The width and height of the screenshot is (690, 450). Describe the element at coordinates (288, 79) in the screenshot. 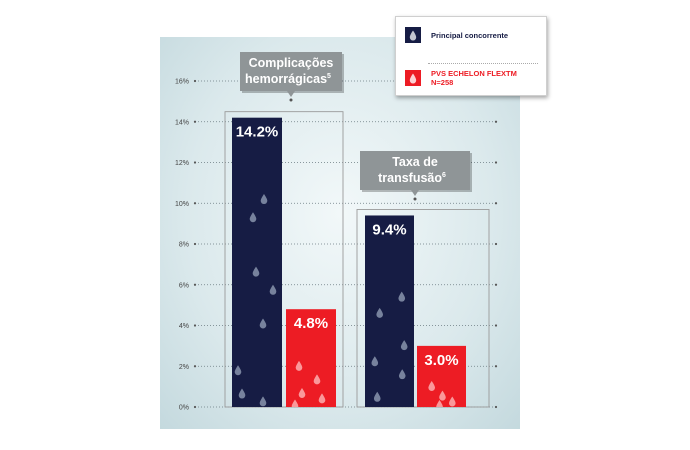

I see `callout-title-line2: hemorrágicas5` at that location.